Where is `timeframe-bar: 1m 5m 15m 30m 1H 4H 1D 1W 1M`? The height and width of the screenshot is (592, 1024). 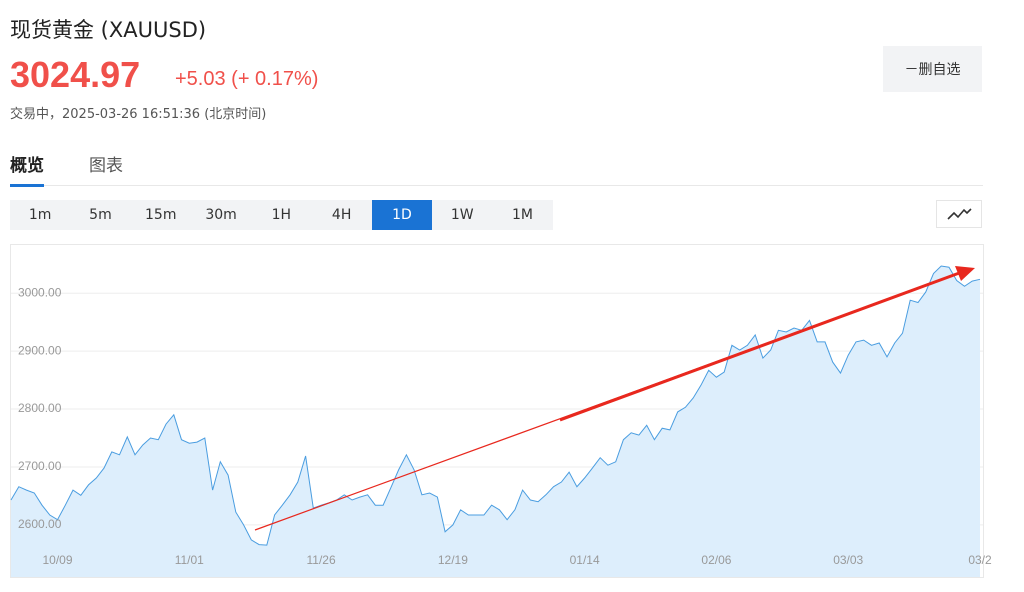 timeframe-bar: 1m 5m 15m 30m 1H 4H 1D 1W 1M is located at coordinates (281, 215).